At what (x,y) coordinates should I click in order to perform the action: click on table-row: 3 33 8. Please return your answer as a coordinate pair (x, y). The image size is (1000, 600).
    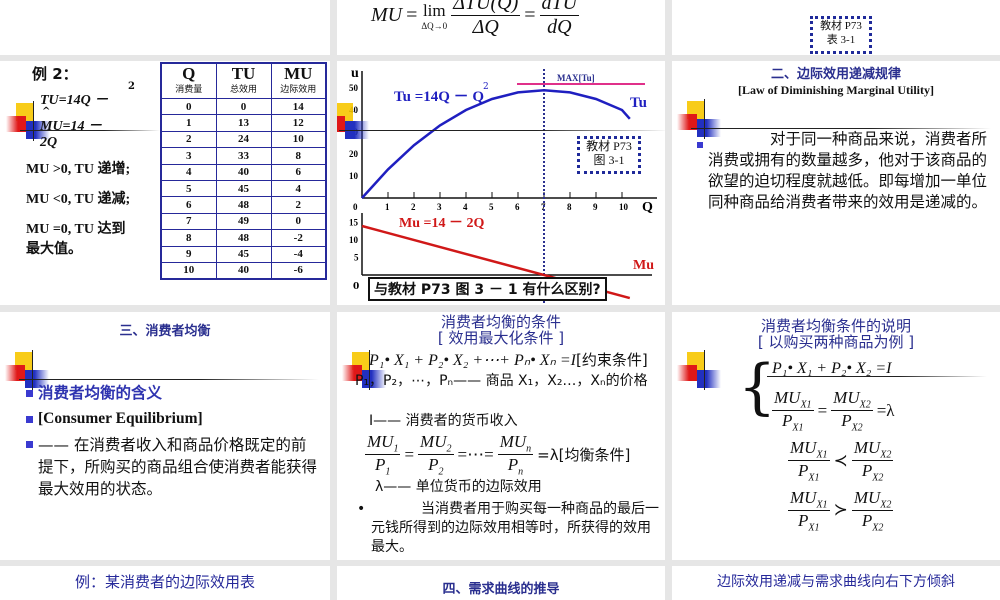
    Looking at the image, I should click on (243, 156).